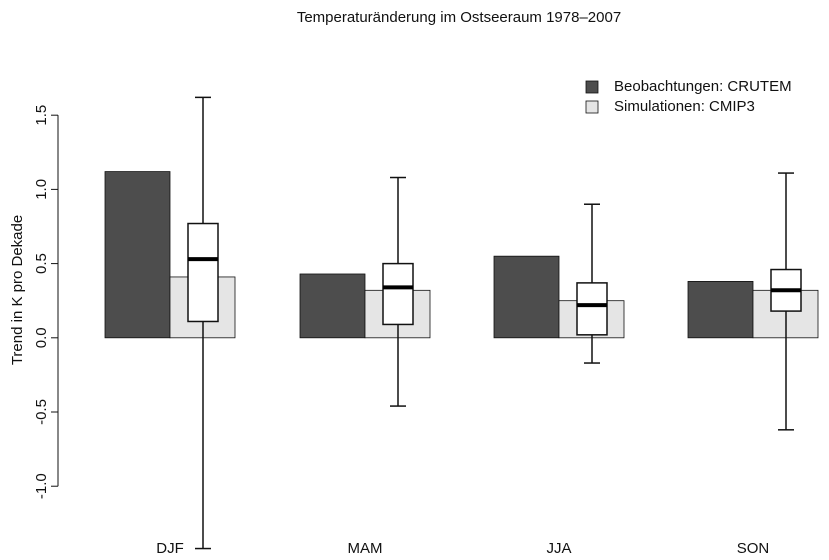 This screenshot has width=829, height=560. What do you see at coordinates (41, 412) in the screenshot?
I see `y-tick-label: -0.5` at bounding box center [41, 412].